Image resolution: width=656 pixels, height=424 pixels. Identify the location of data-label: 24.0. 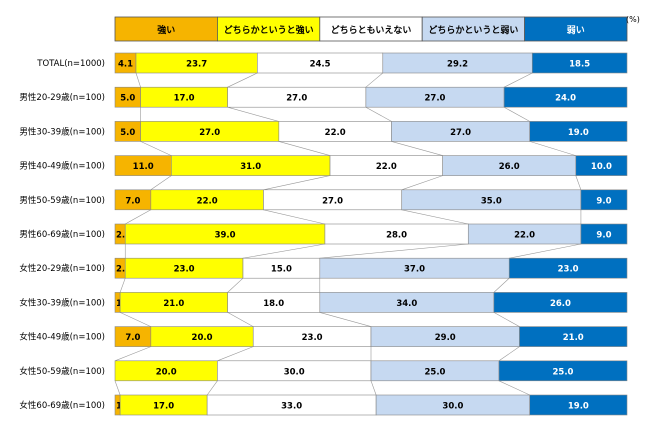
(565, 99).